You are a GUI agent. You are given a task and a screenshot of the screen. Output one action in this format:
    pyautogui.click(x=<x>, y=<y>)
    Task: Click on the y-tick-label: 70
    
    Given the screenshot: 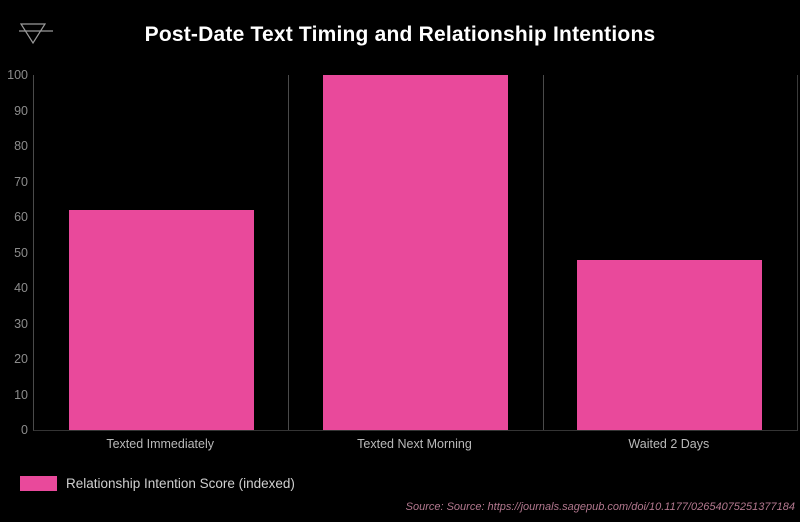 What is the action you would take?
    pyautogui.click(x=21, y=181)
    